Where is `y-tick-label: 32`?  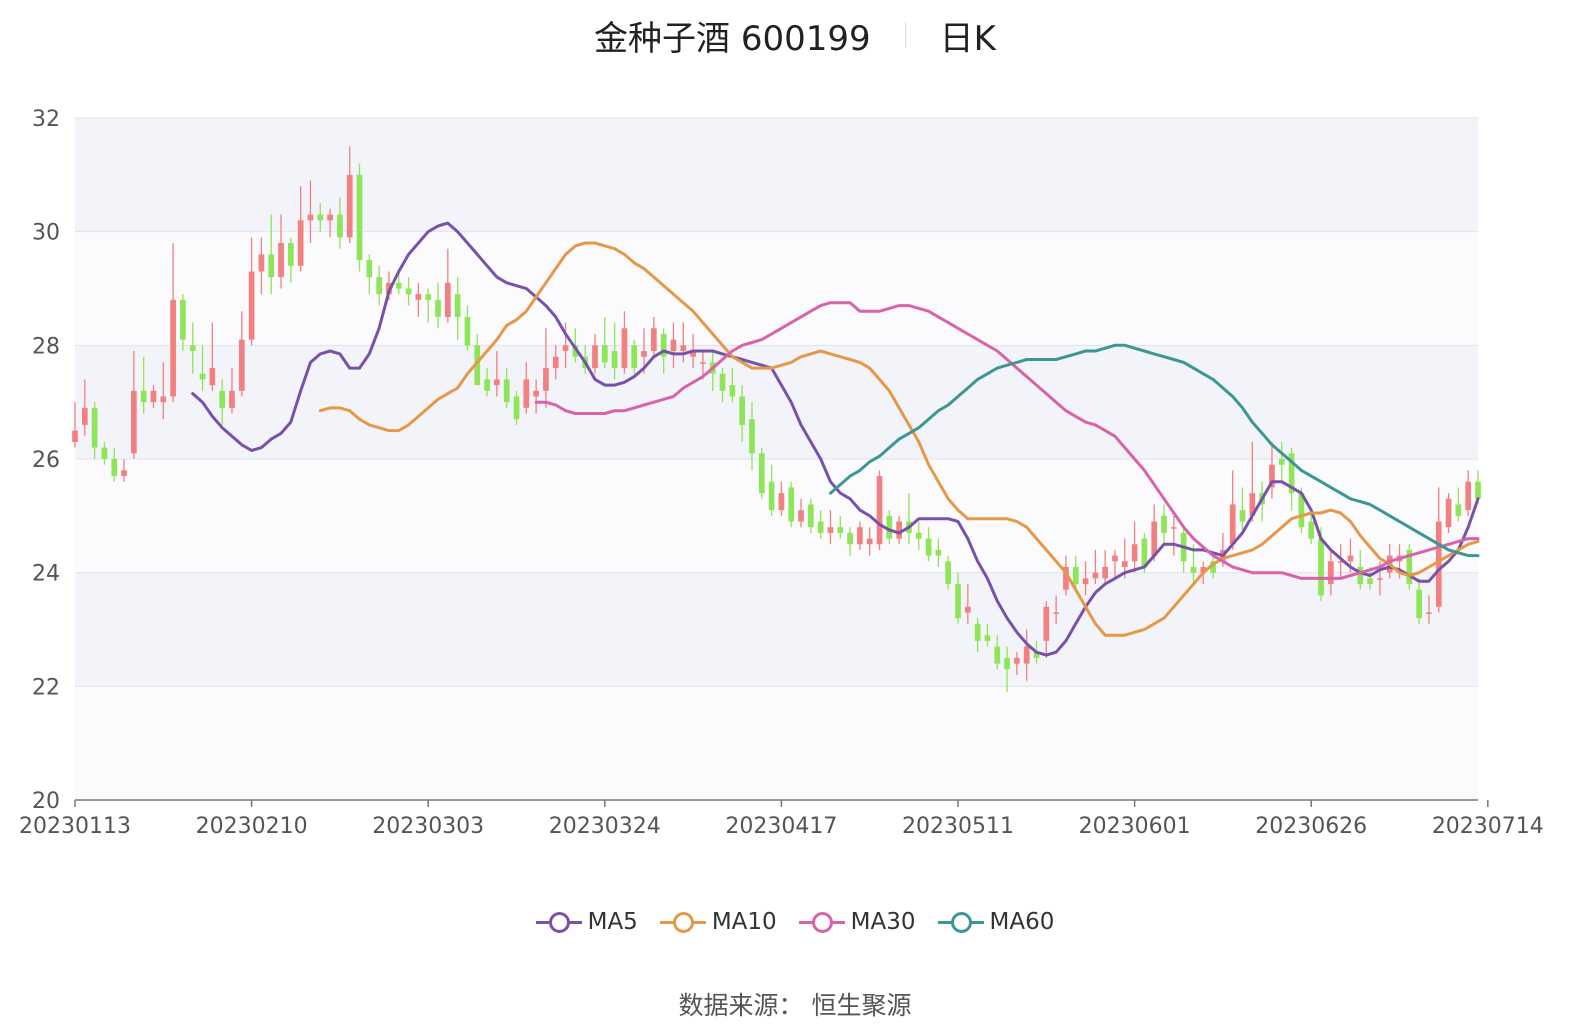
y-tick-label: 32 is located at coordinates (46, 119).